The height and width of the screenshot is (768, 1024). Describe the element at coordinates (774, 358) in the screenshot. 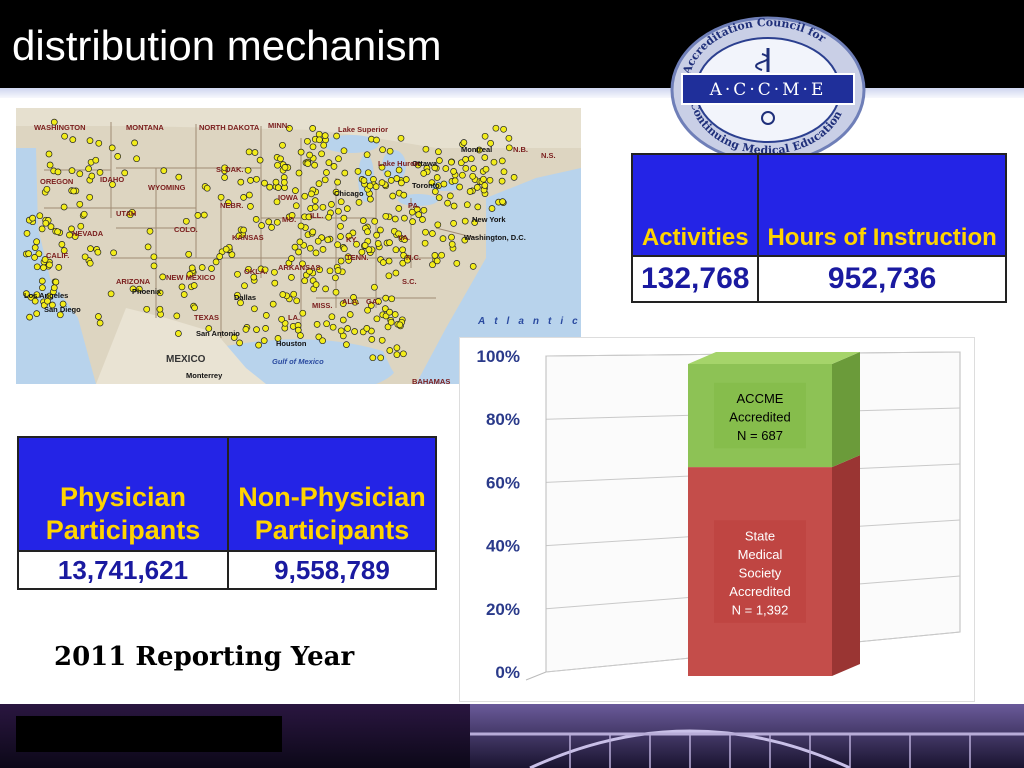

I see `bar-top-face` at that location.